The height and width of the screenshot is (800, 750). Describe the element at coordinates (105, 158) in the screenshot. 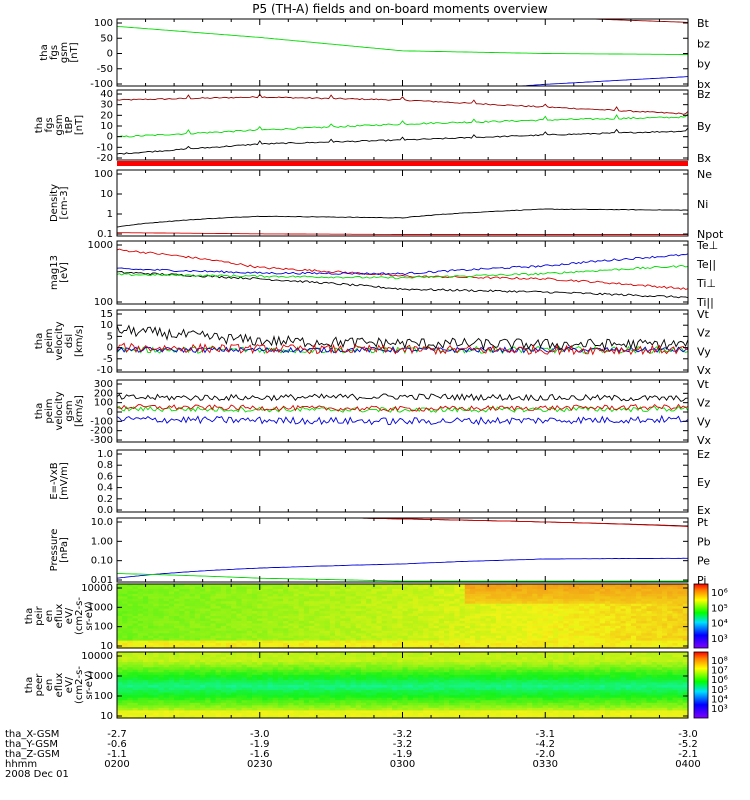

I see `y-tick-label: -20` at that location.